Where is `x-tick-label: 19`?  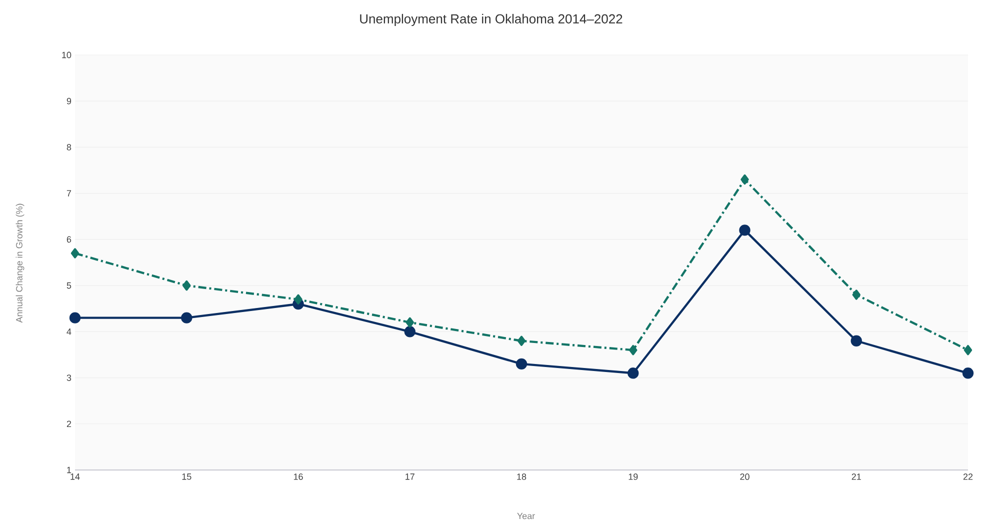 x-tick-label: 19 is located at coordinates (633, 477).